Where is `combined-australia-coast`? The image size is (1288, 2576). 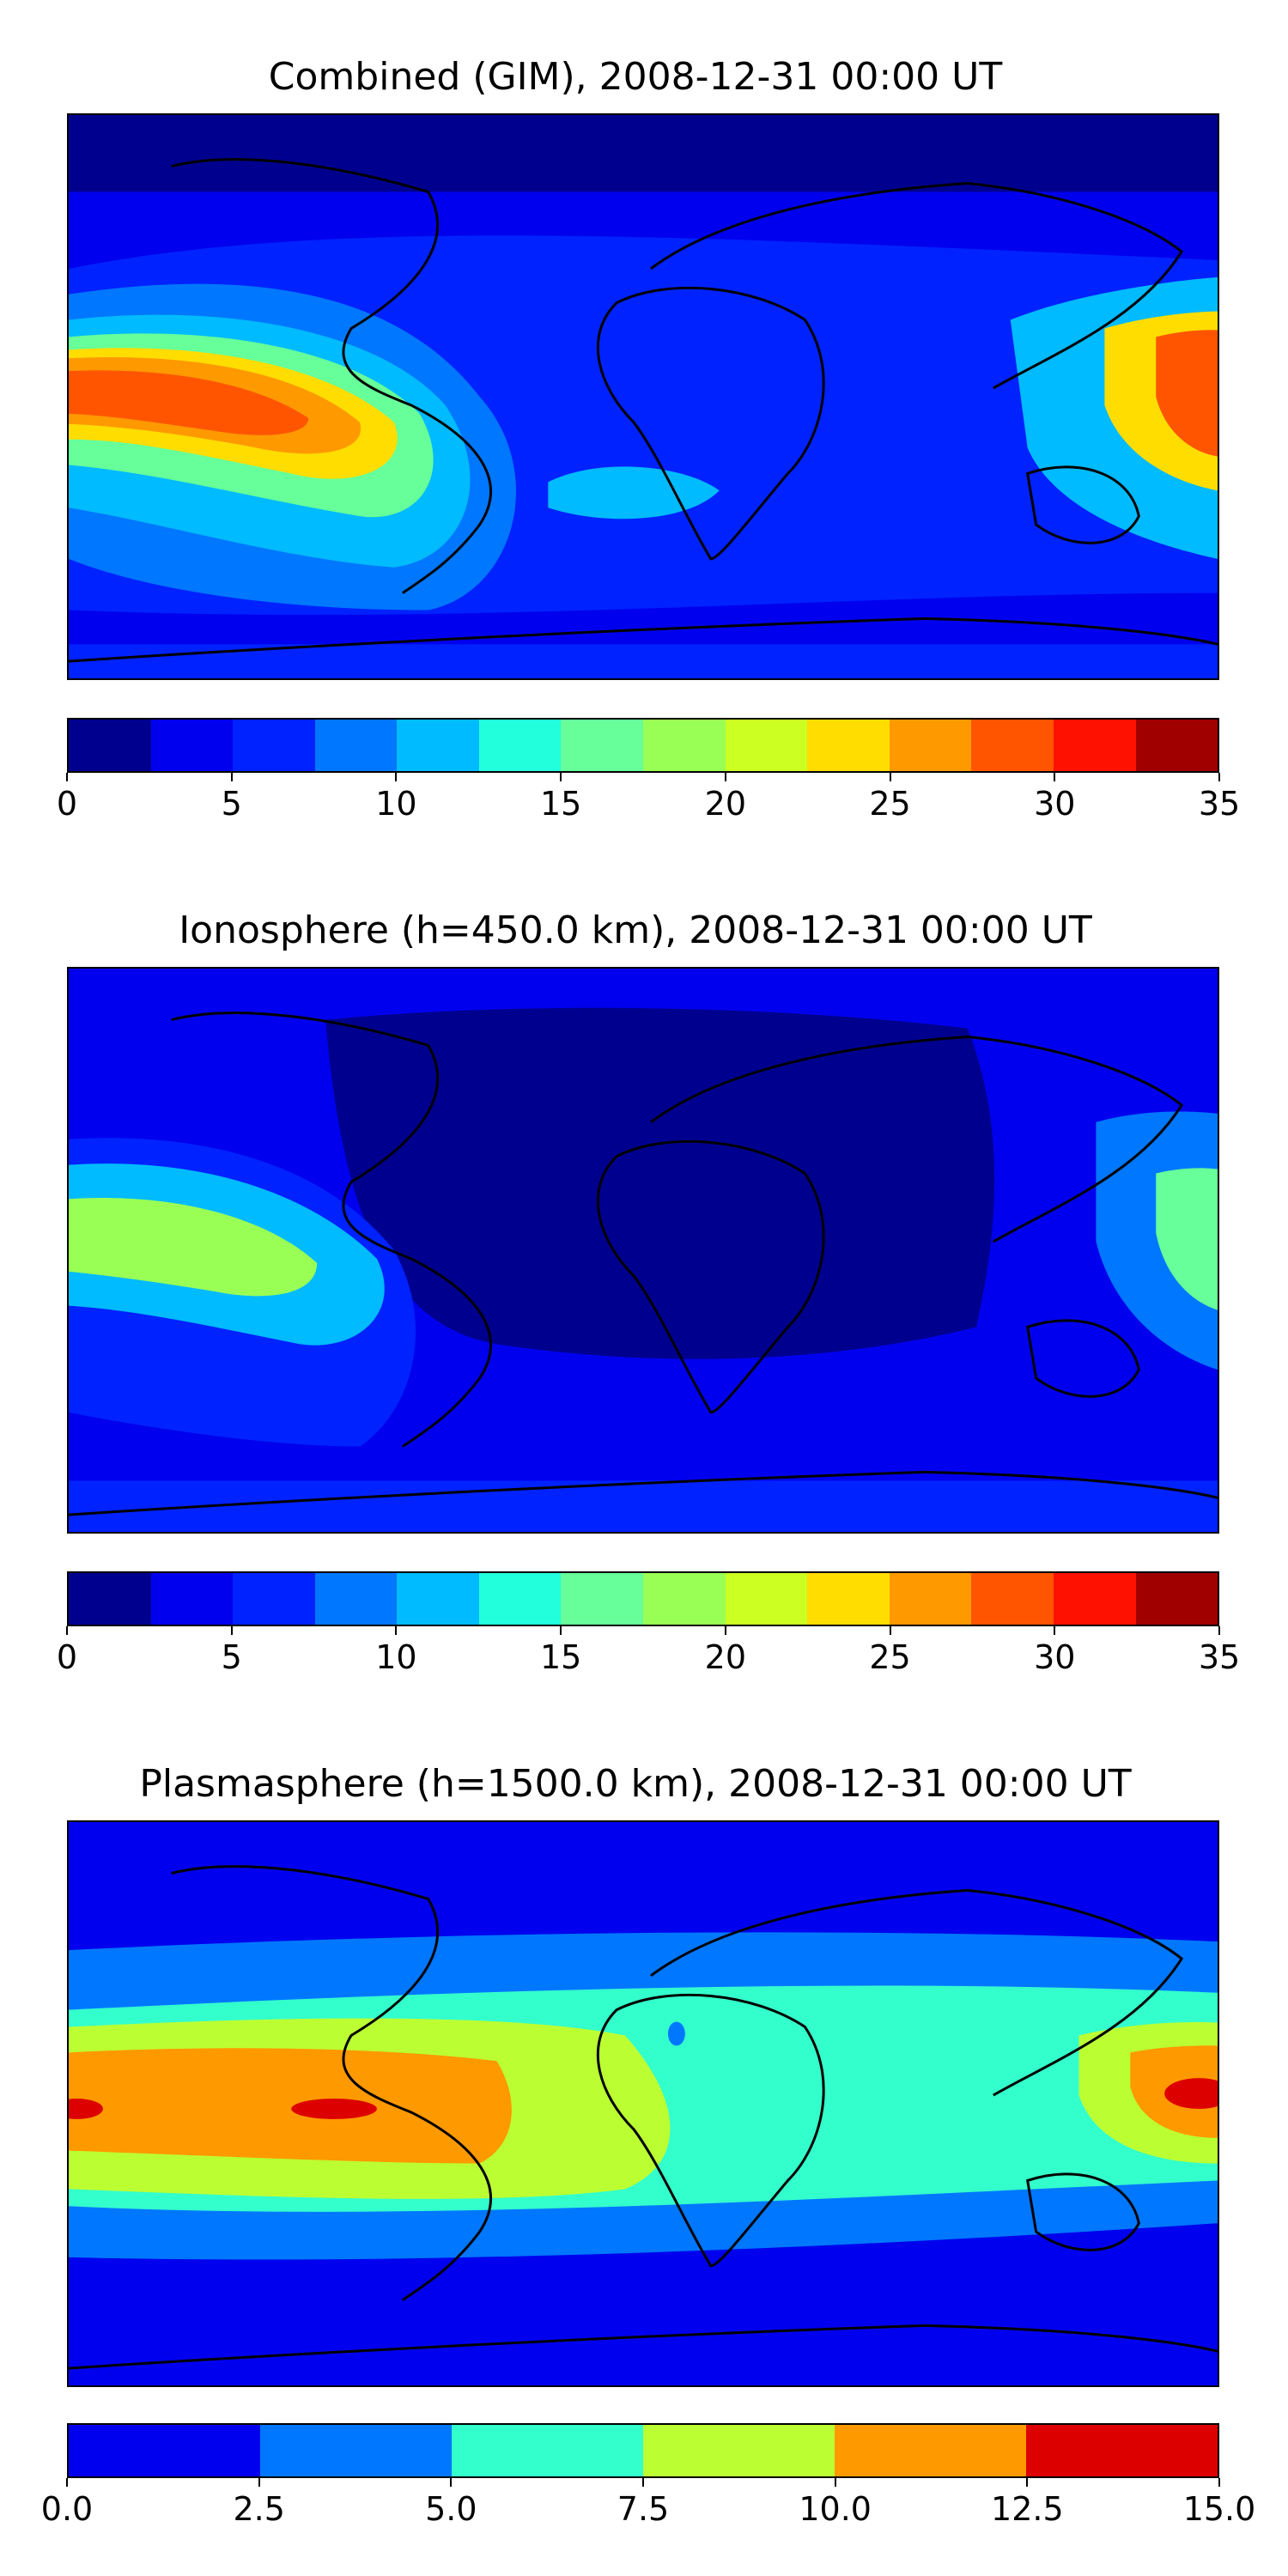
combined-australia-coast is located at coordinates (1082, 505).